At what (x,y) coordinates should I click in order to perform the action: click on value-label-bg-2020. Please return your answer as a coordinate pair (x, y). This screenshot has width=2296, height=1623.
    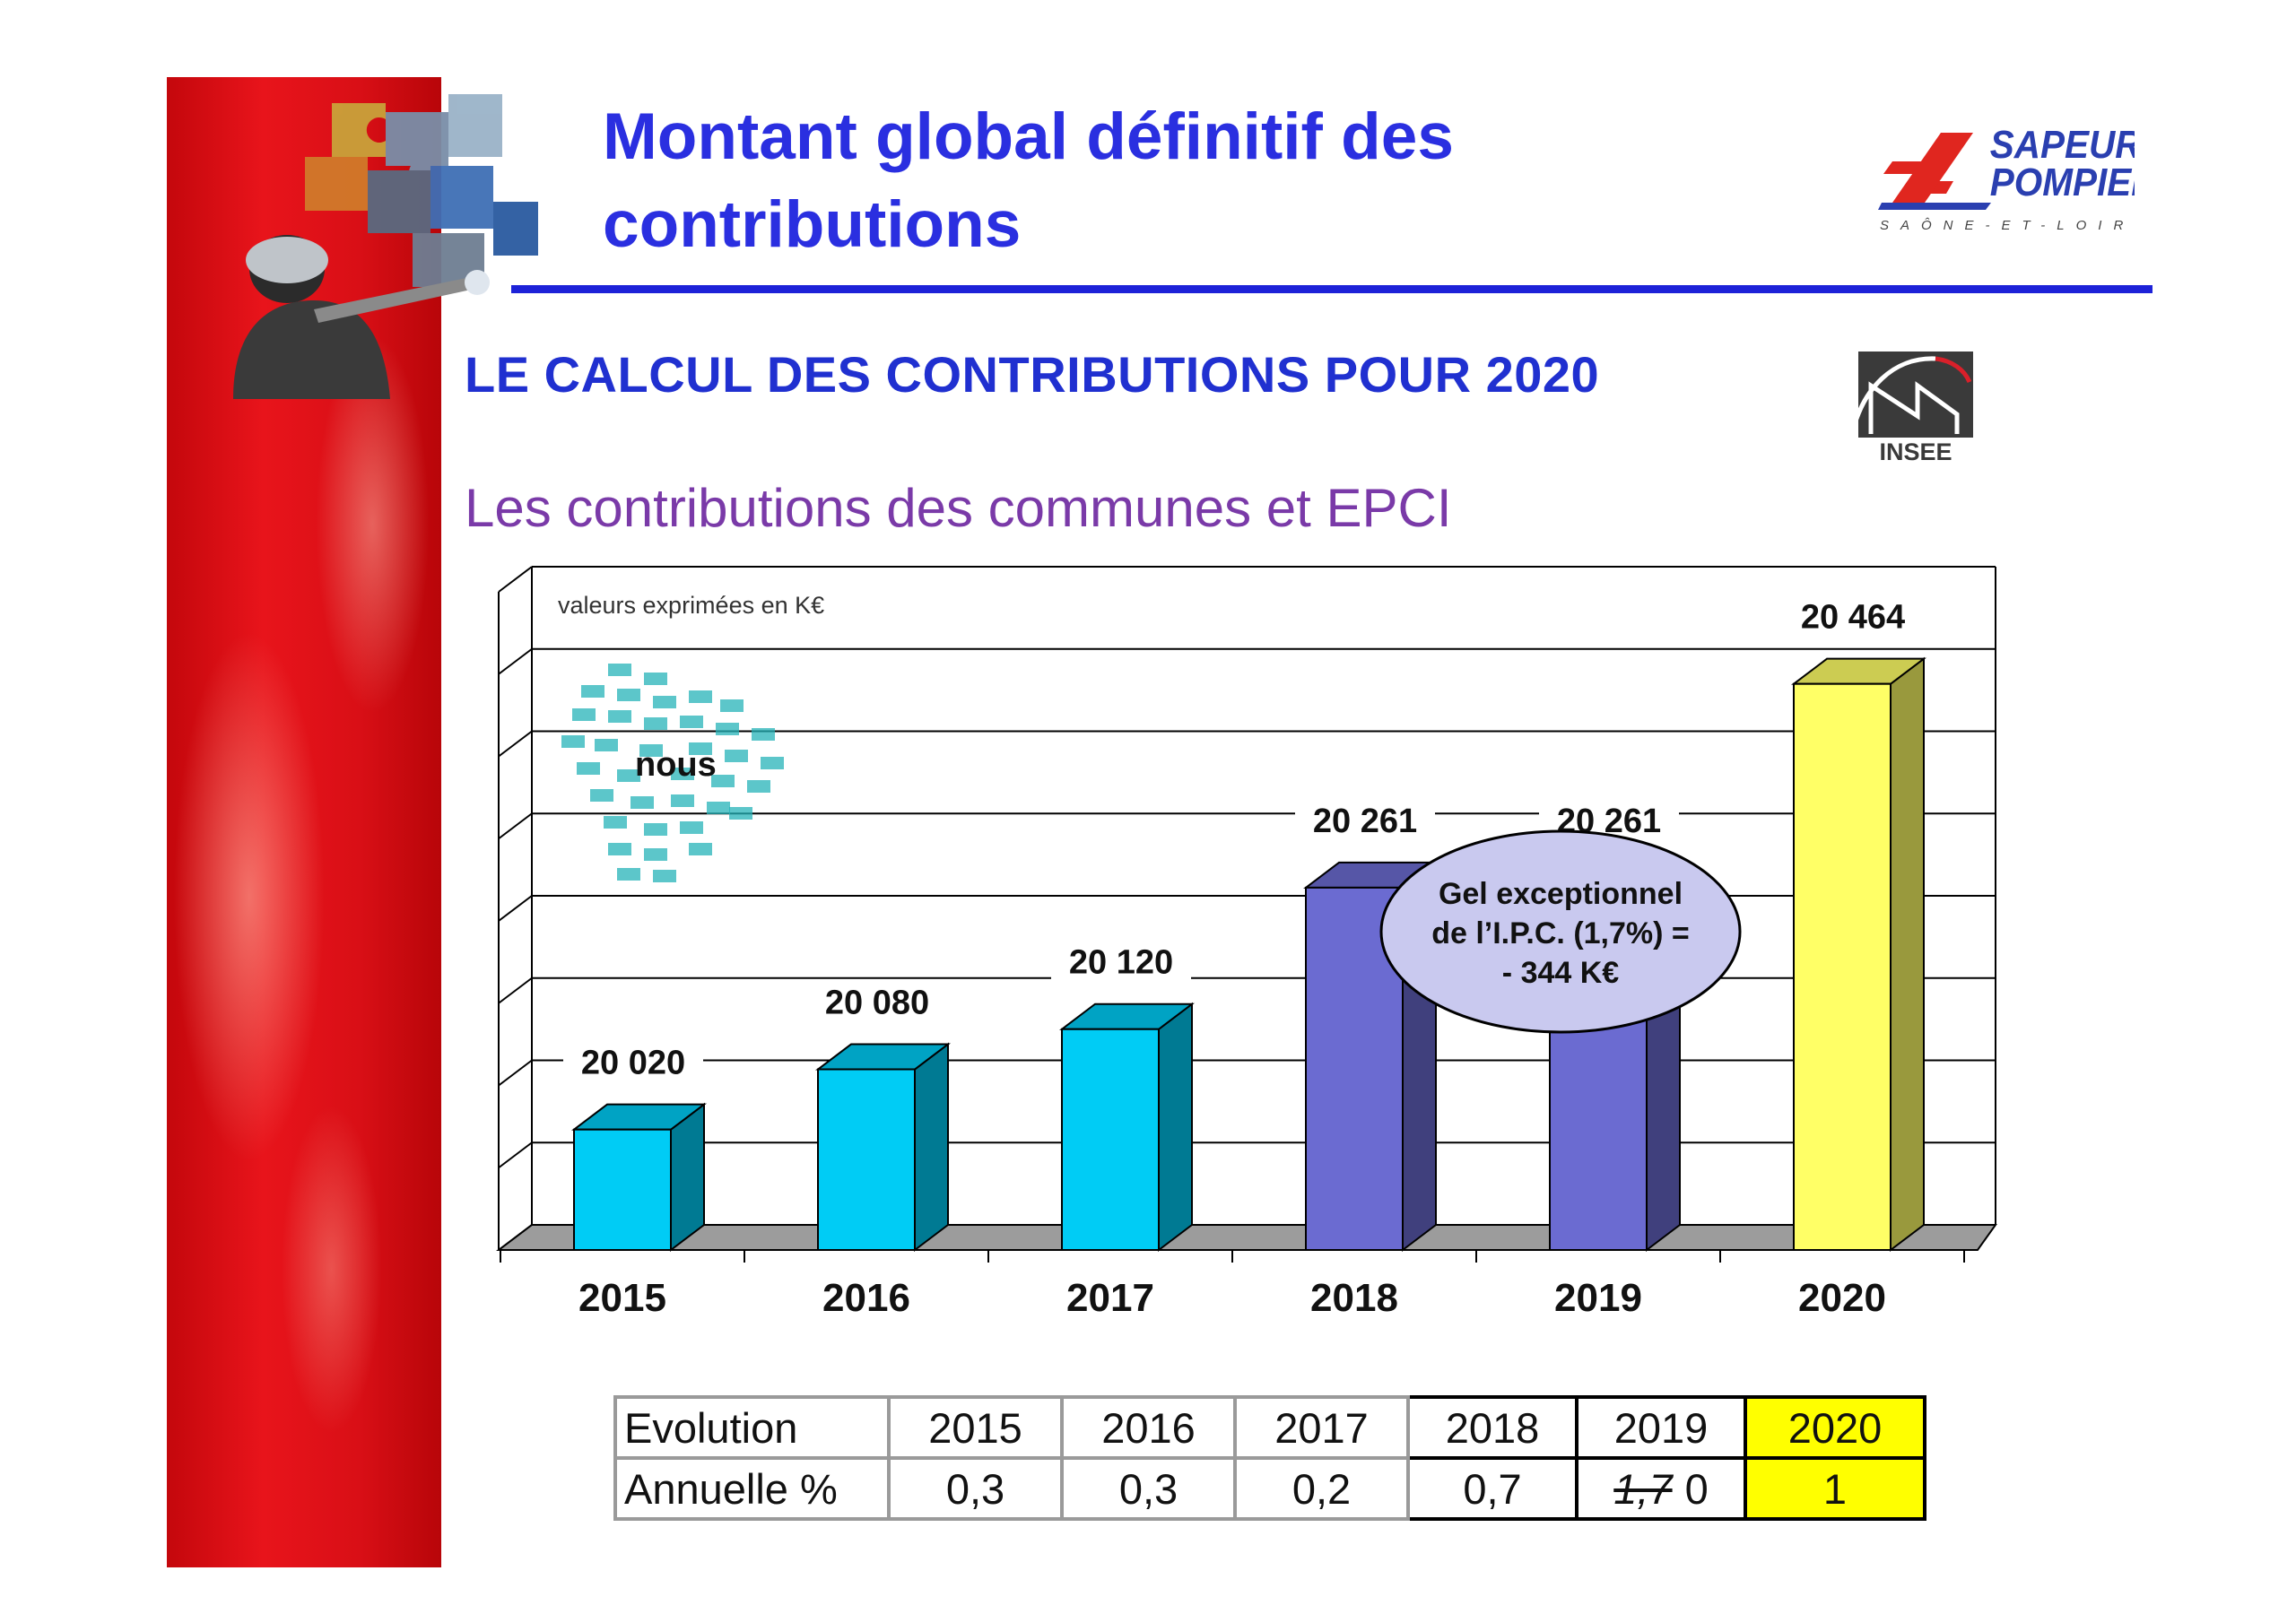
    Looking at the image, I should click on (1853, 618).